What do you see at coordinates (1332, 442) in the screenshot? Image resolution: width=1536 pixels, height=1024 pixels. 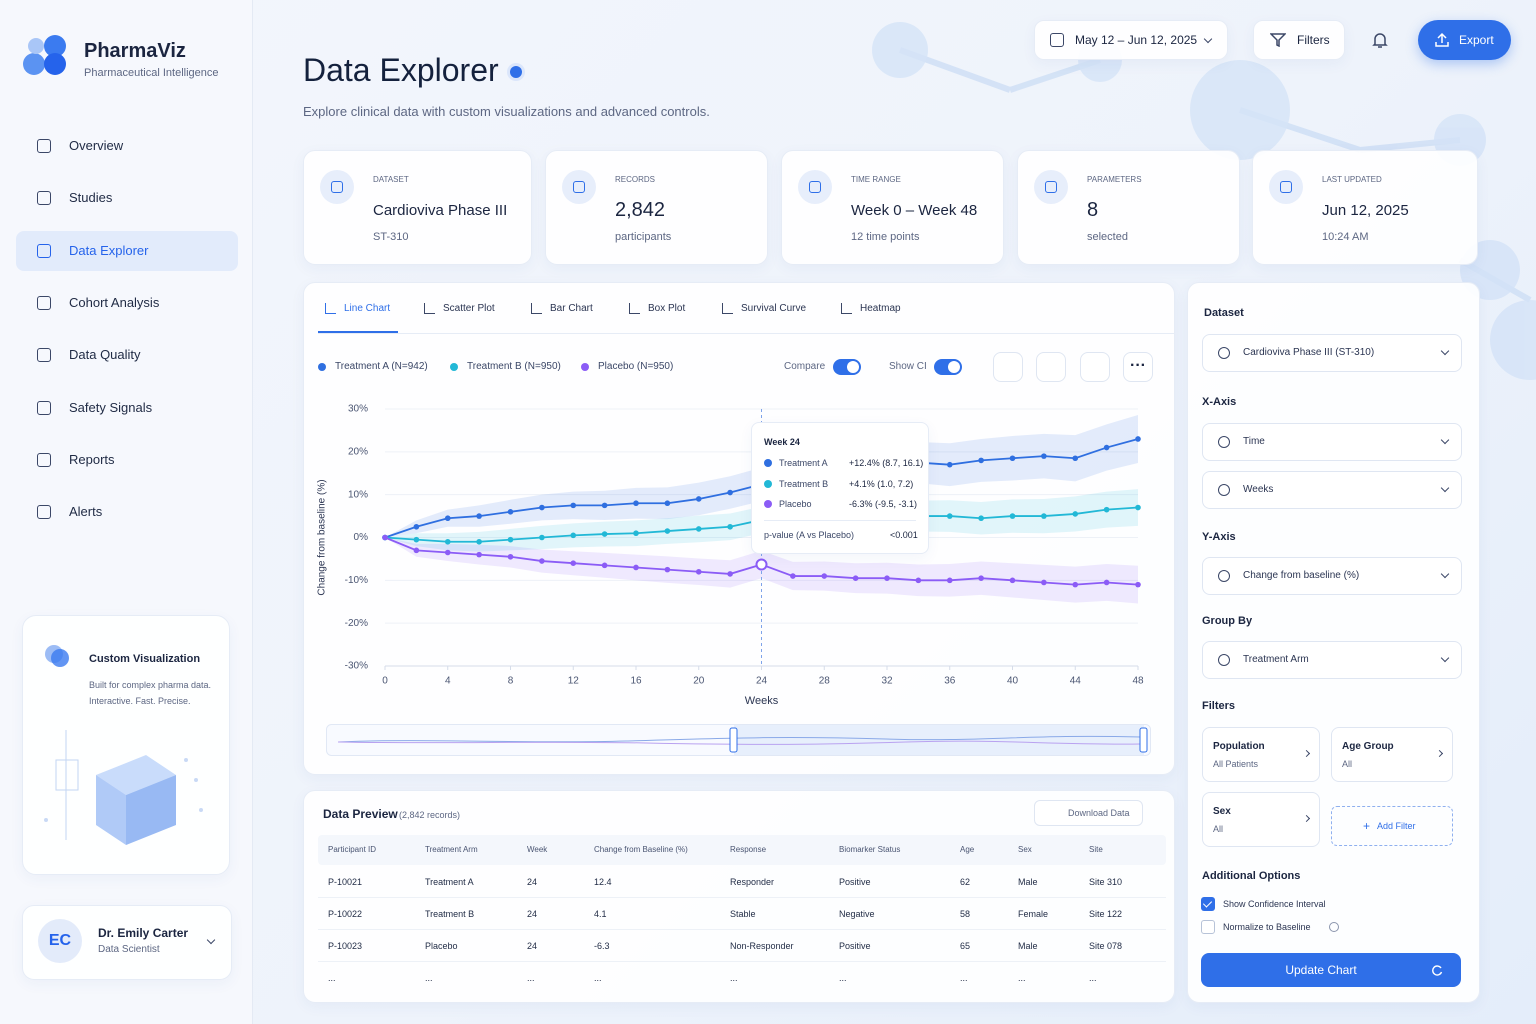 I see `x-axis-select` at bounding box center [1332, 442].